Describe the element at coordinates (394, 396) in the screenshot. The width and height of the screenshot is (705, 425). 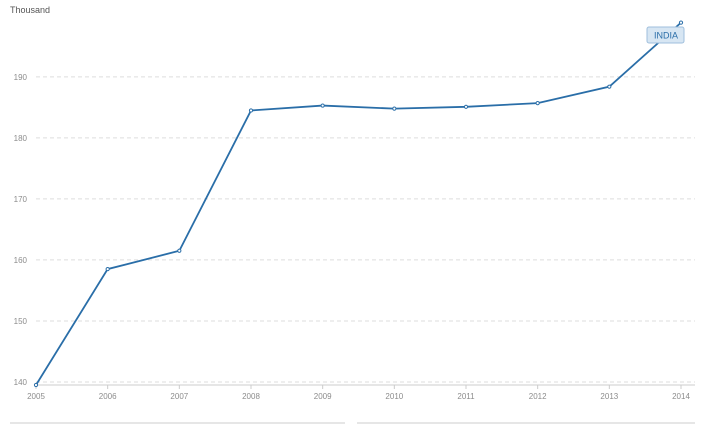
I see `x-tick-label: 2010` at that location.